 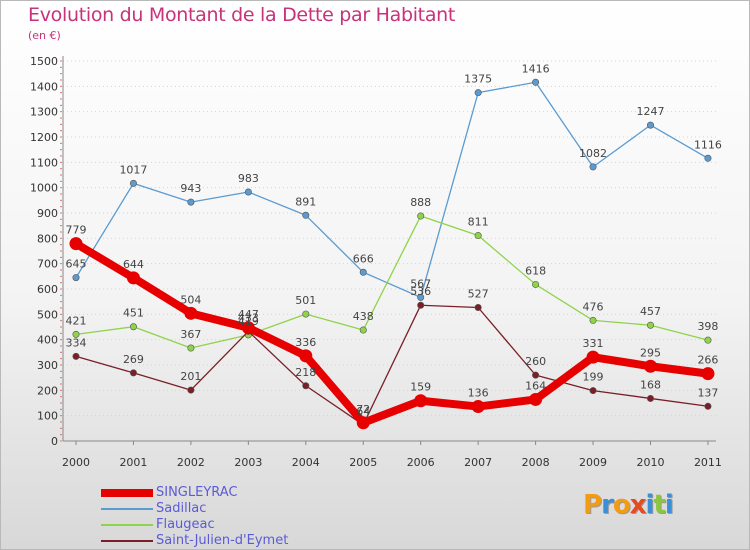 I want to click on data-label: 433, so click(x=248, y=317).